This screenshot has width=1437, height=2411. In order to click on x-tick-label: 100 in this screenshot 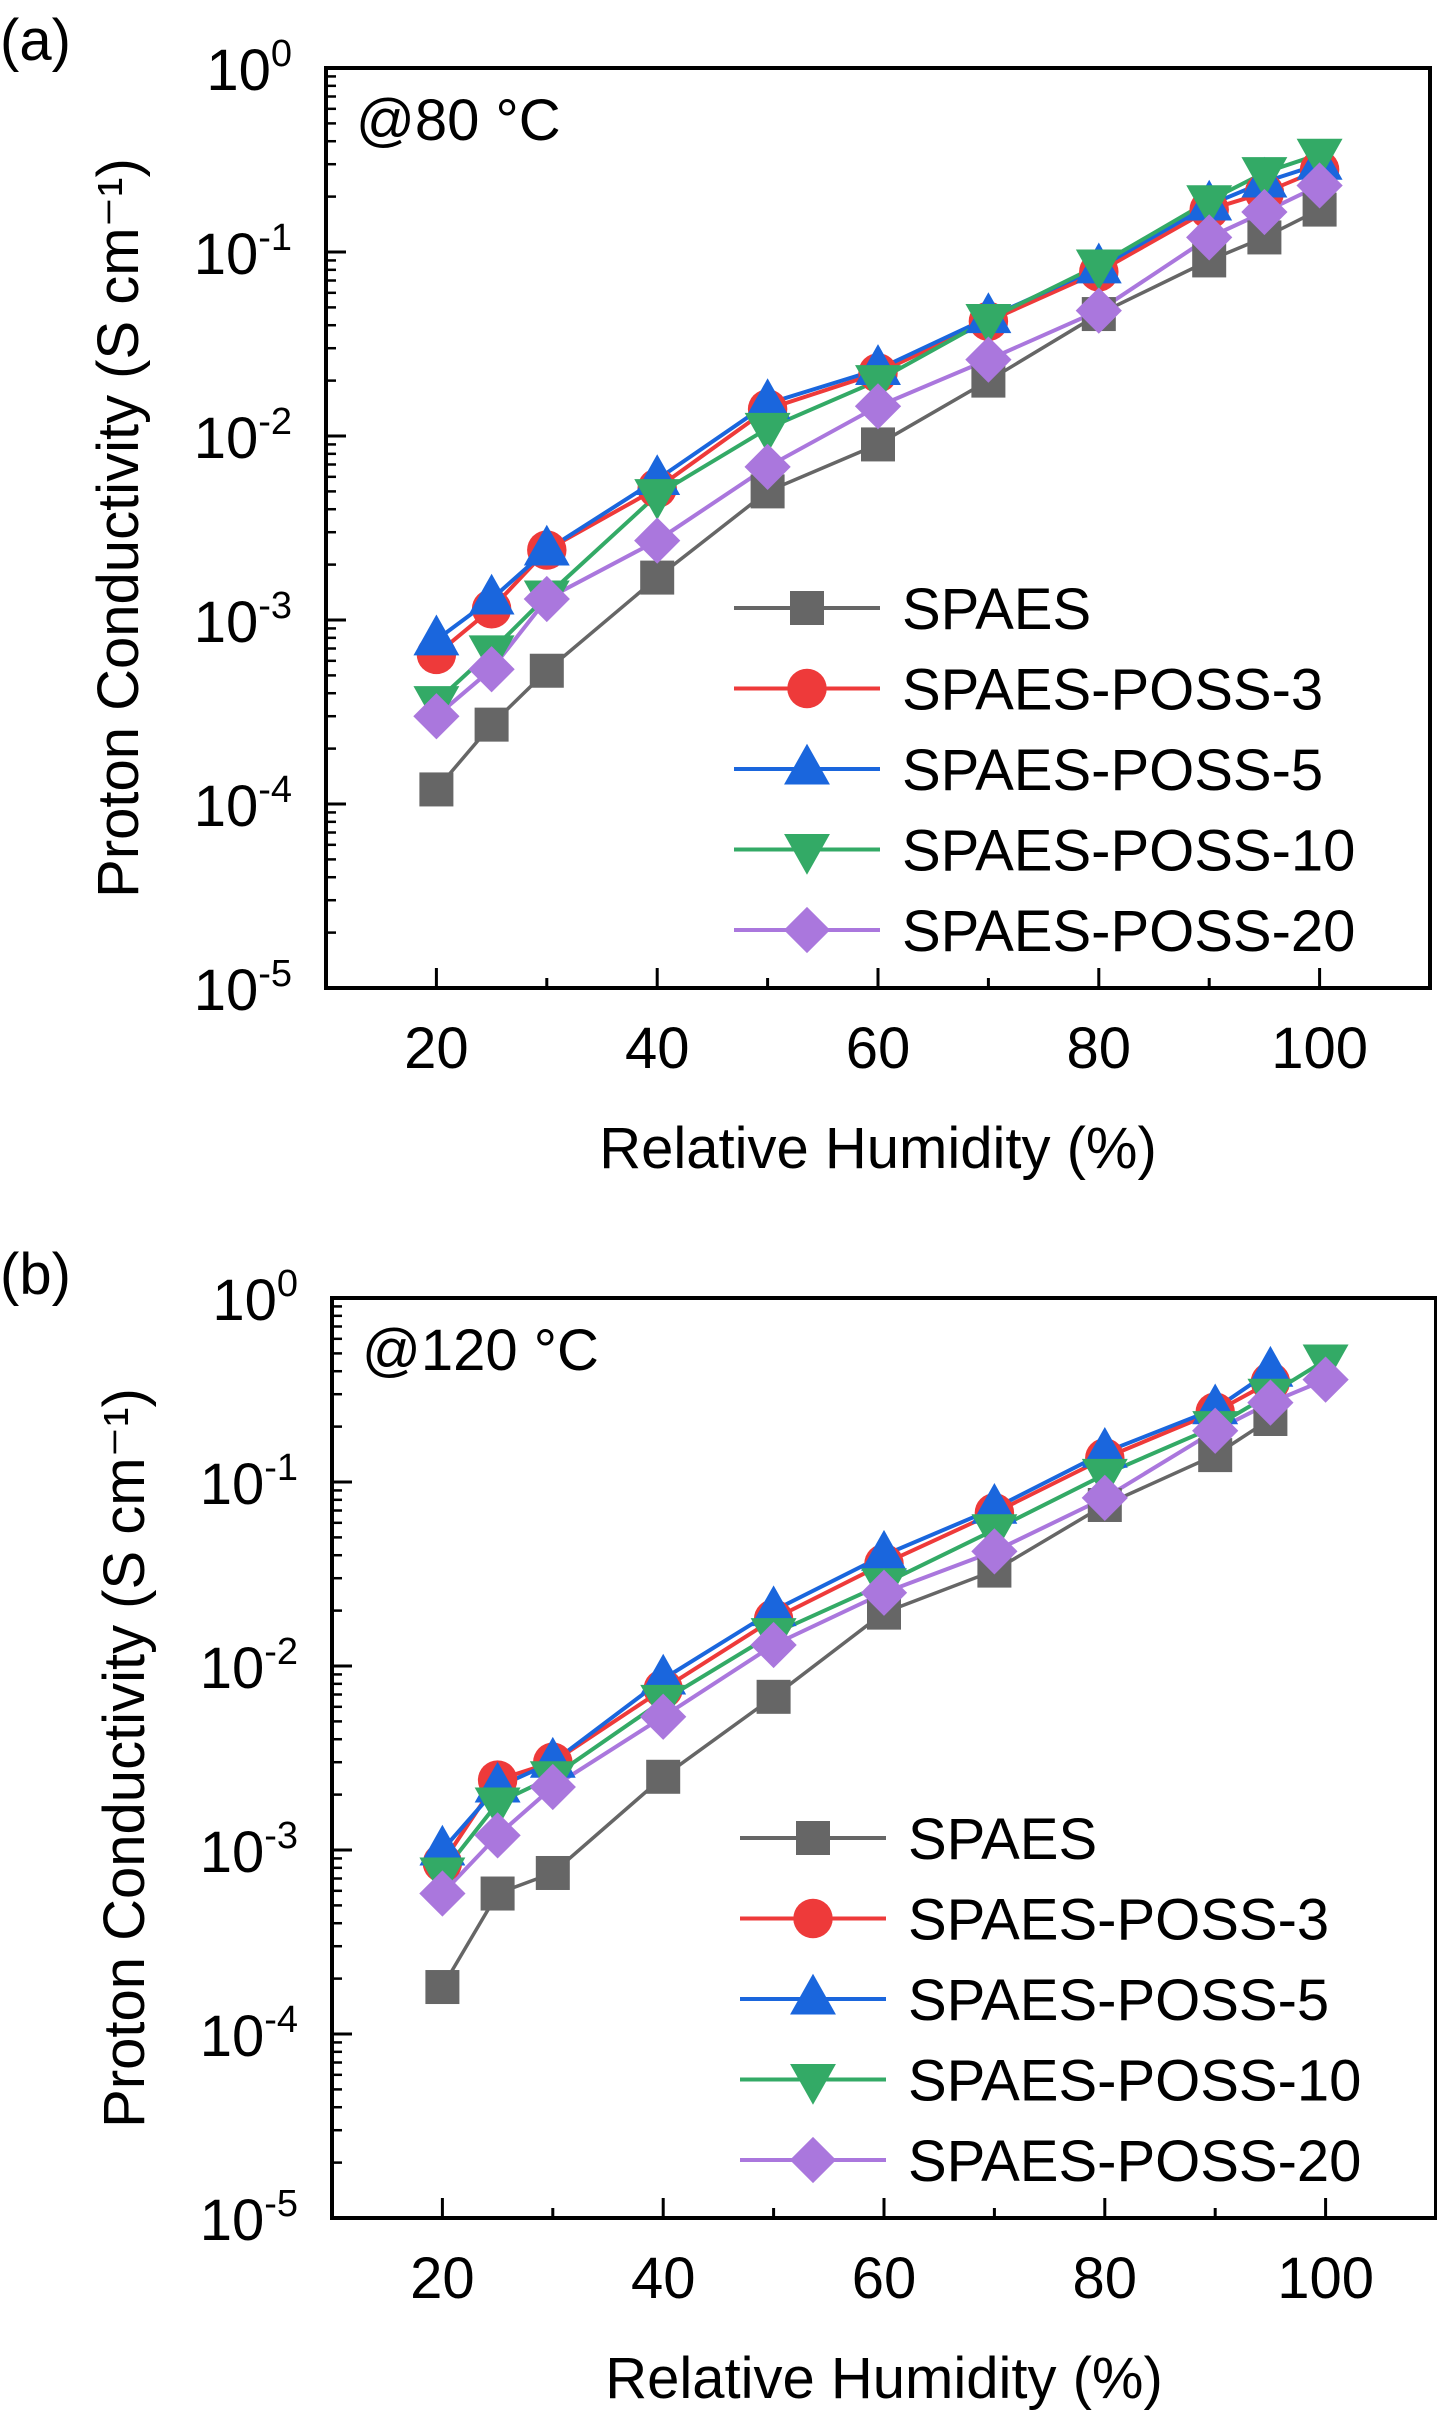, I will do `click(1319, 1048)`.